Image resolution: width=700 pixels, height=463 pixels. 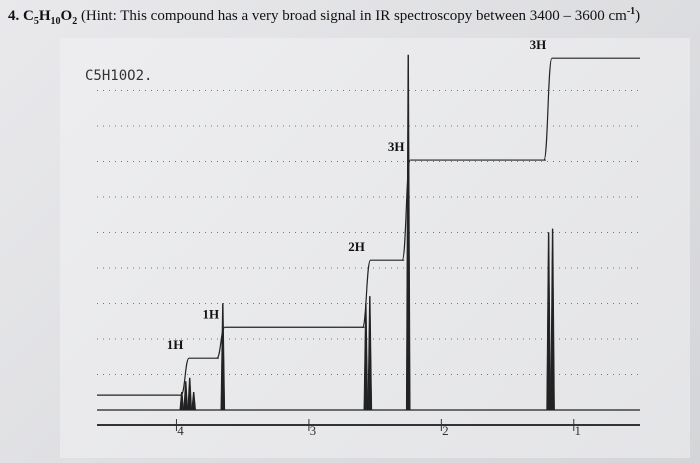 I want to click on x-tick-label: 4, so click(x=180, y=430).